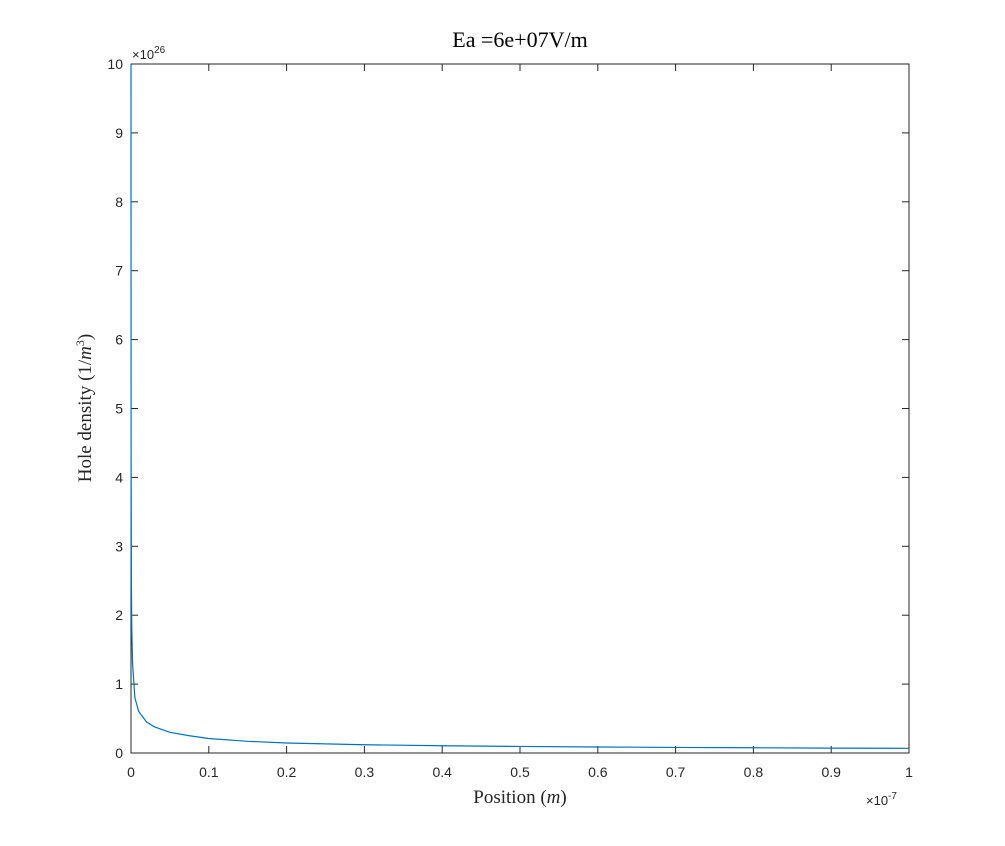 This screenshot has height=846, width=1005. Describe the element at coordinates (119, 753) in the screenshot. I see `y-tick-label: 0` at that location.